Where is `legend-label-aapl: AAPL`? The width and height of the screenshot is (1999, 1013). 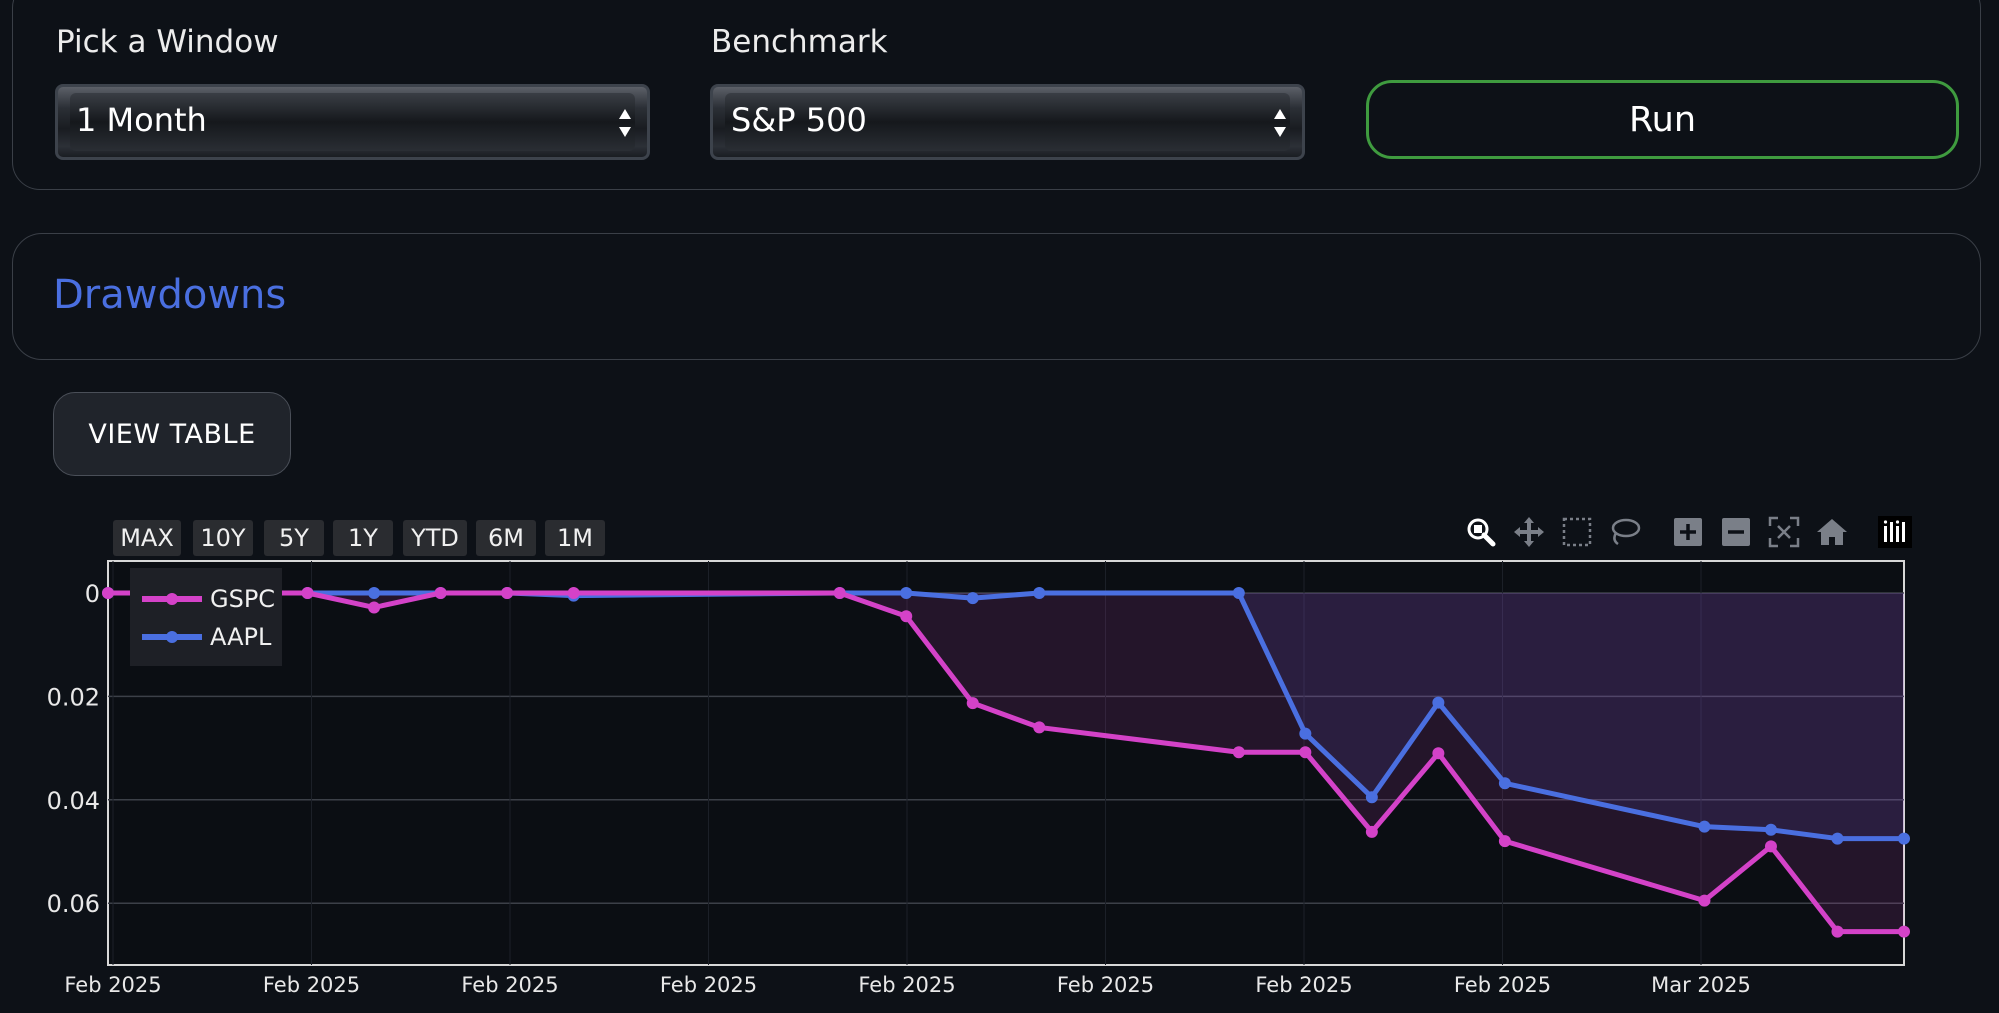
legend-label-aapl: AAPL is located at coordinates (241, 637).